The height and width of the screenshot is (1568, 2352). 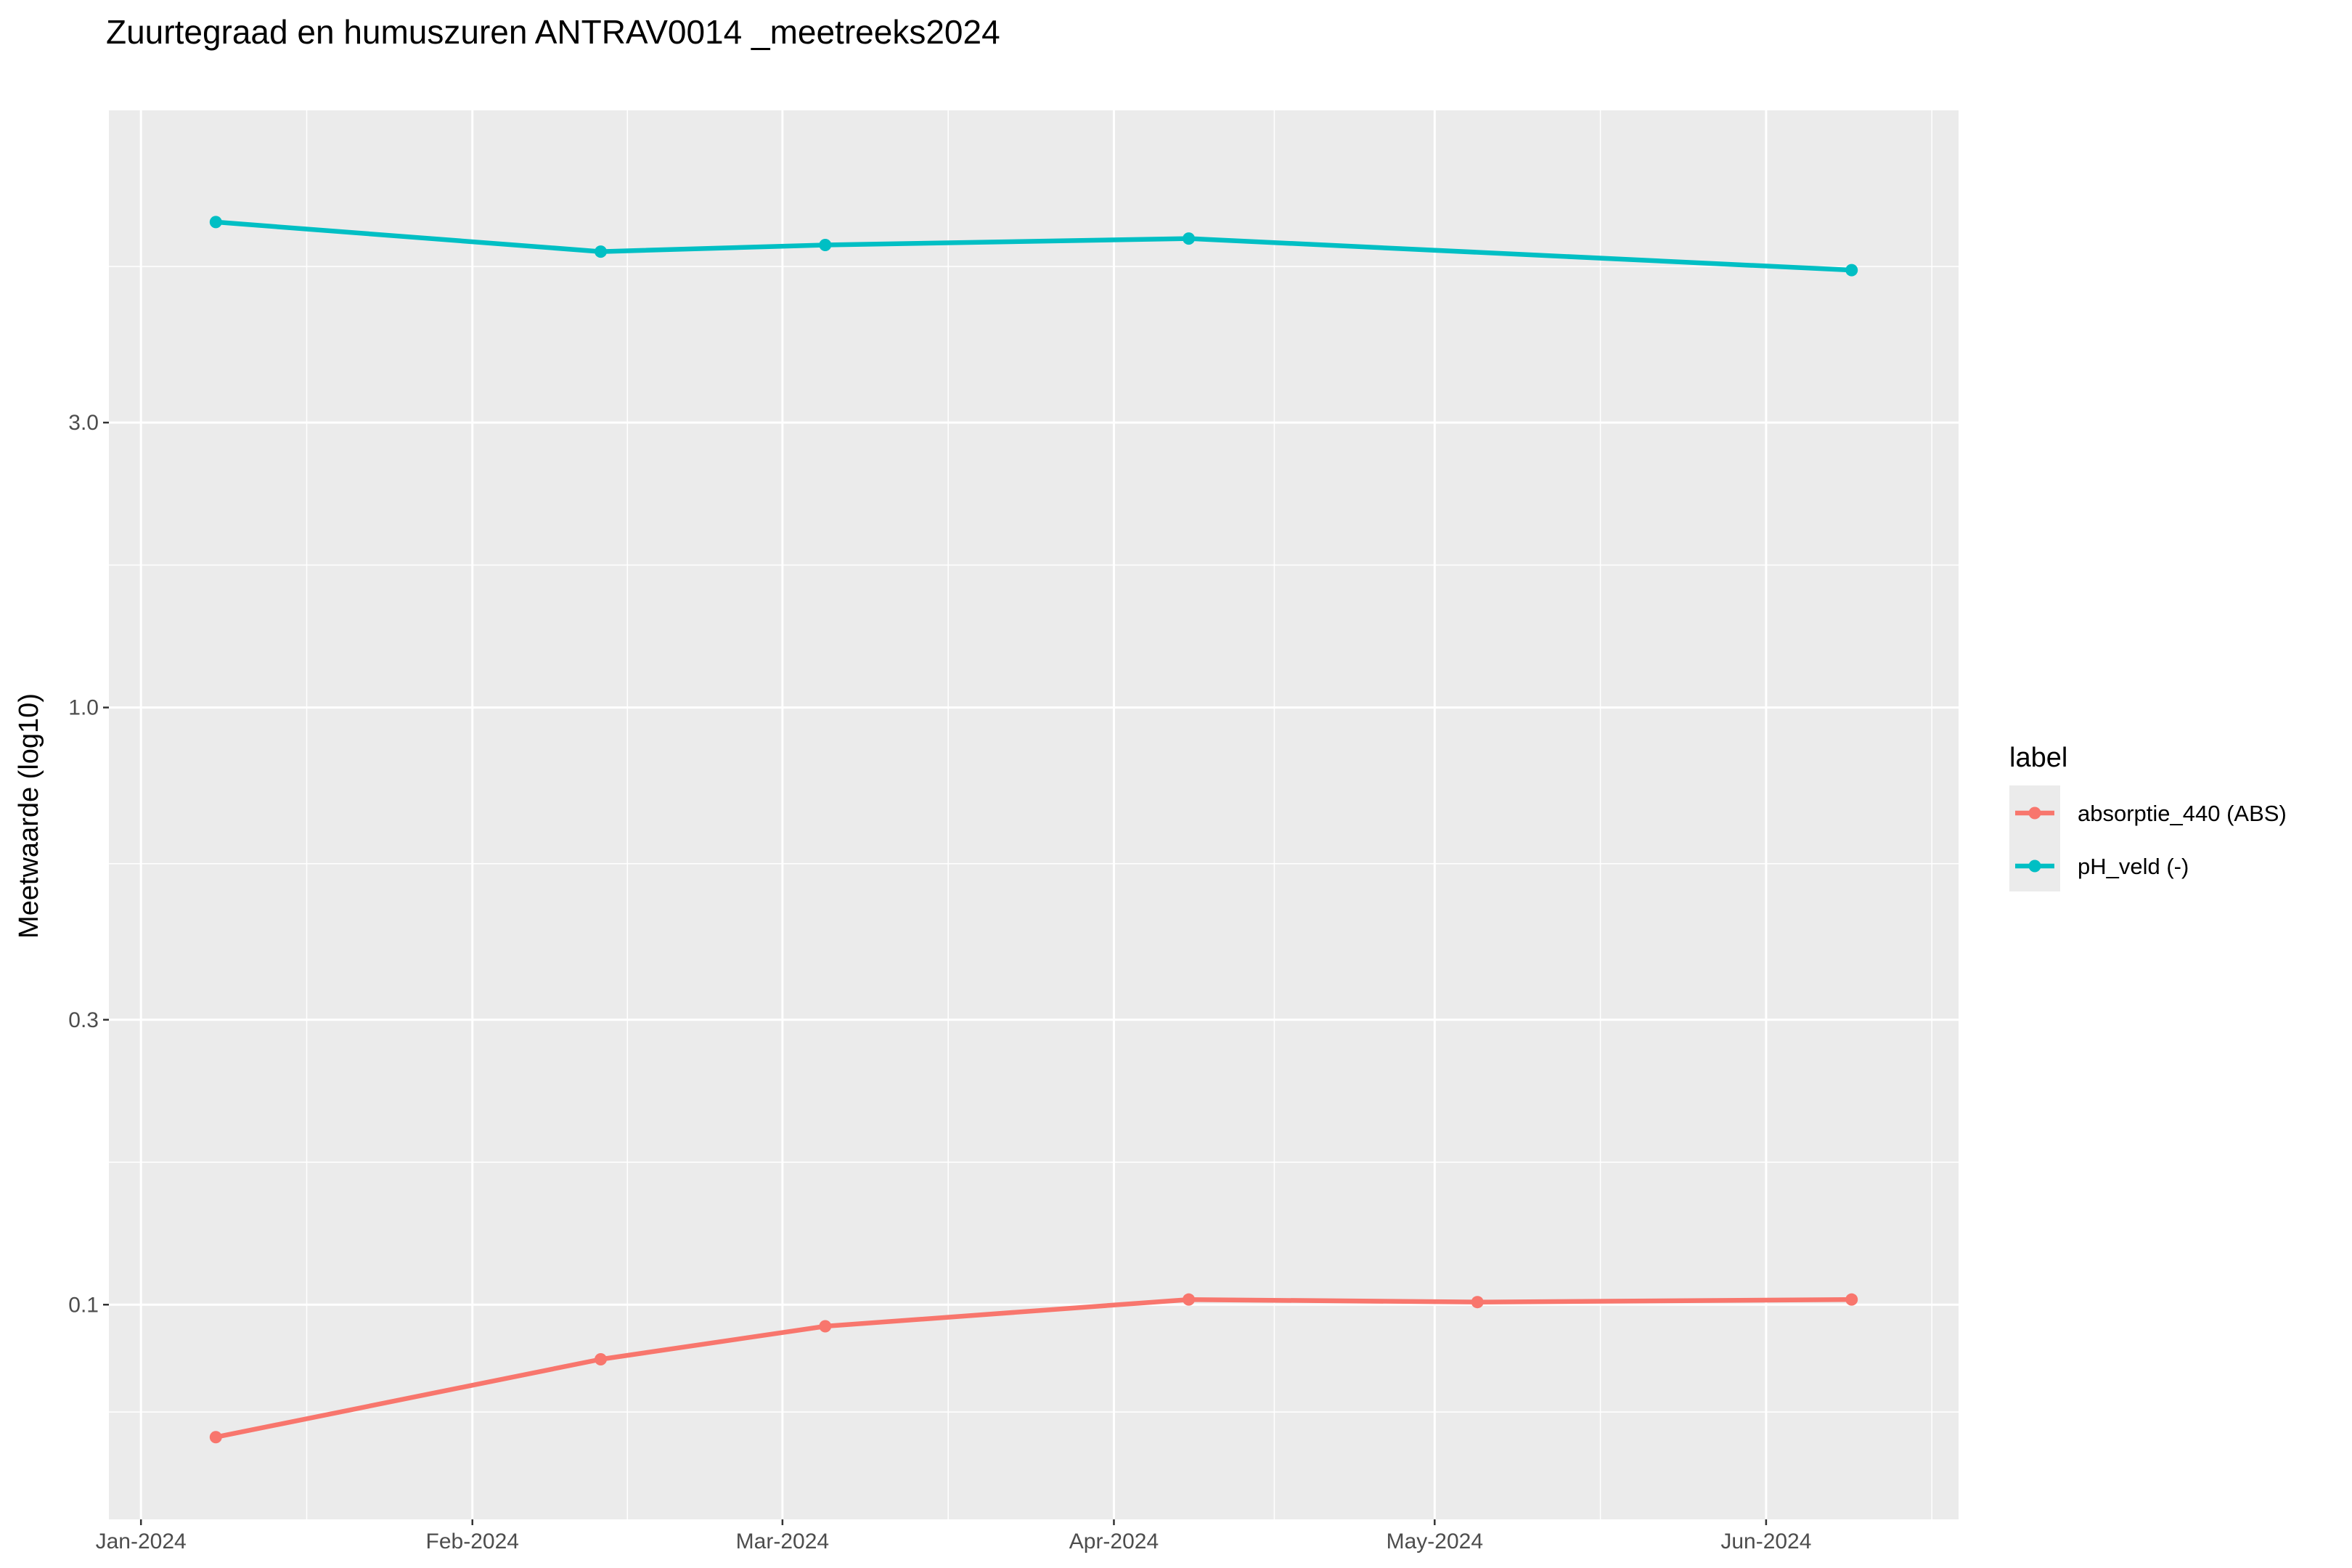 I want to click on y-axis: 0.1 0.3 1.0 3.0, so click(x=89, y=864).